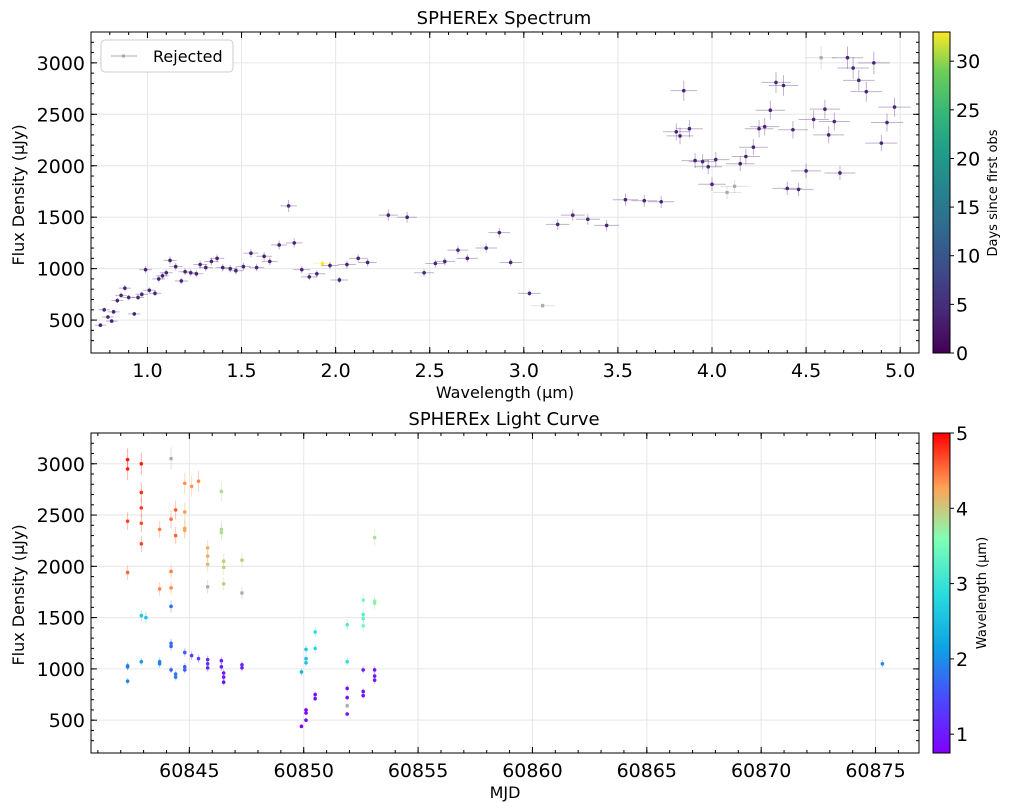  I want to click on x-tick-label: 4.0, so click(712, 371).